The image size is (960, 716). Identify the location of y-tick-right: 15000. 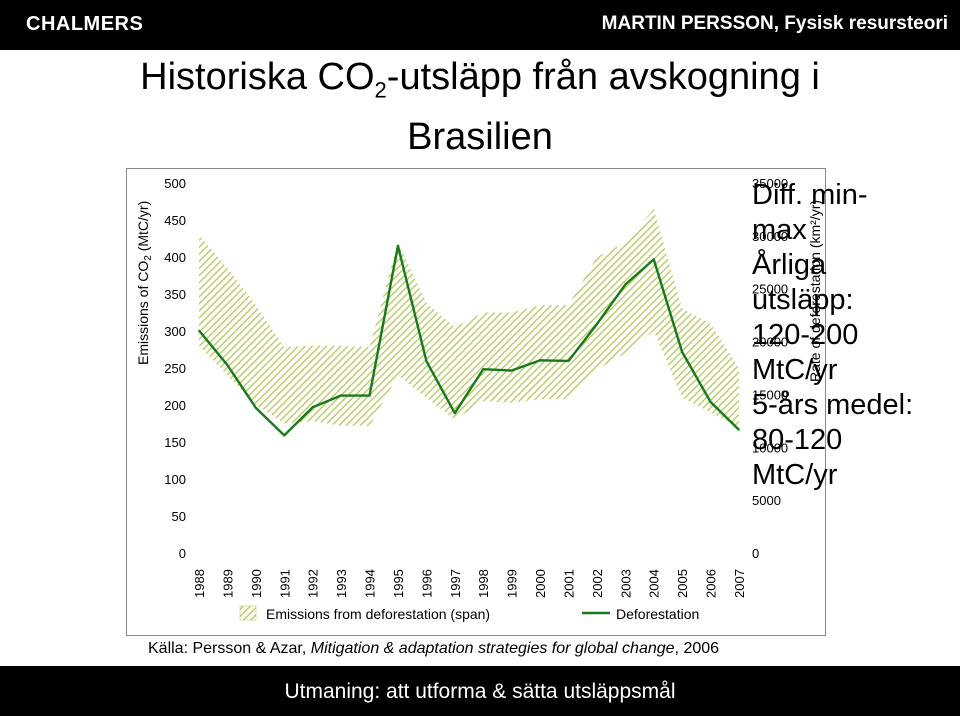
(770, 394).